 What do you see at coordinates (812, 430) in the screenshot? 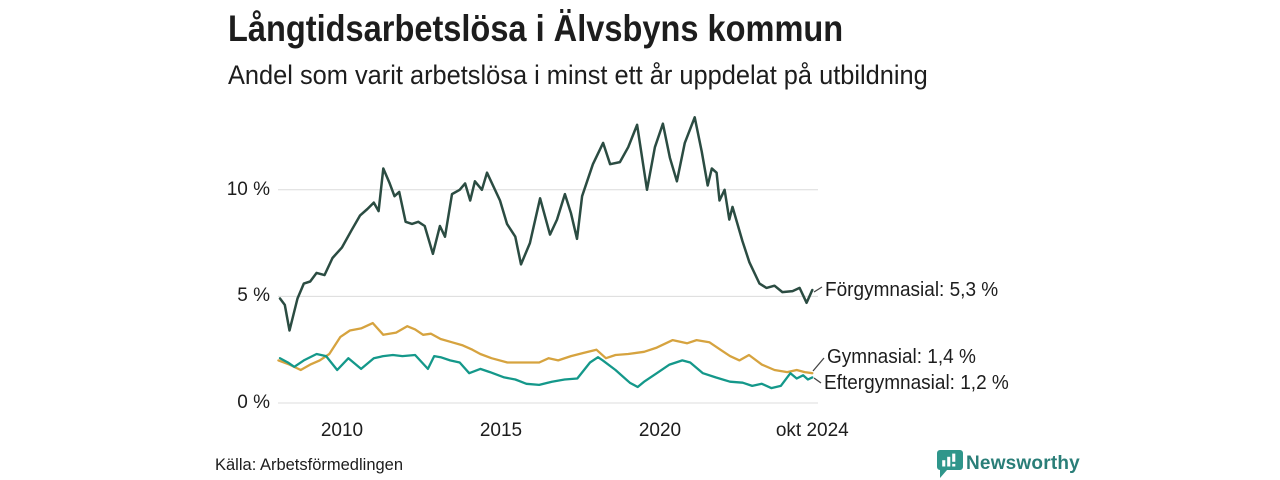
I see `x-tick-label: okt 2024` at bounding box center [812, 430].